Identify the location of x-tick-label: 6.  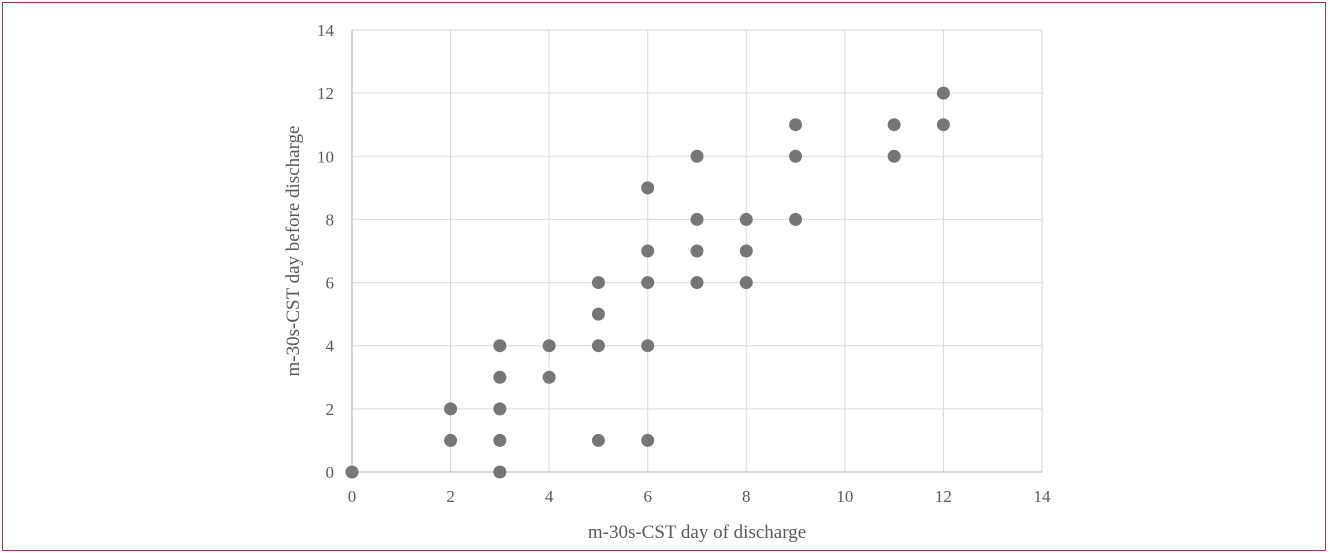
(647, 496).